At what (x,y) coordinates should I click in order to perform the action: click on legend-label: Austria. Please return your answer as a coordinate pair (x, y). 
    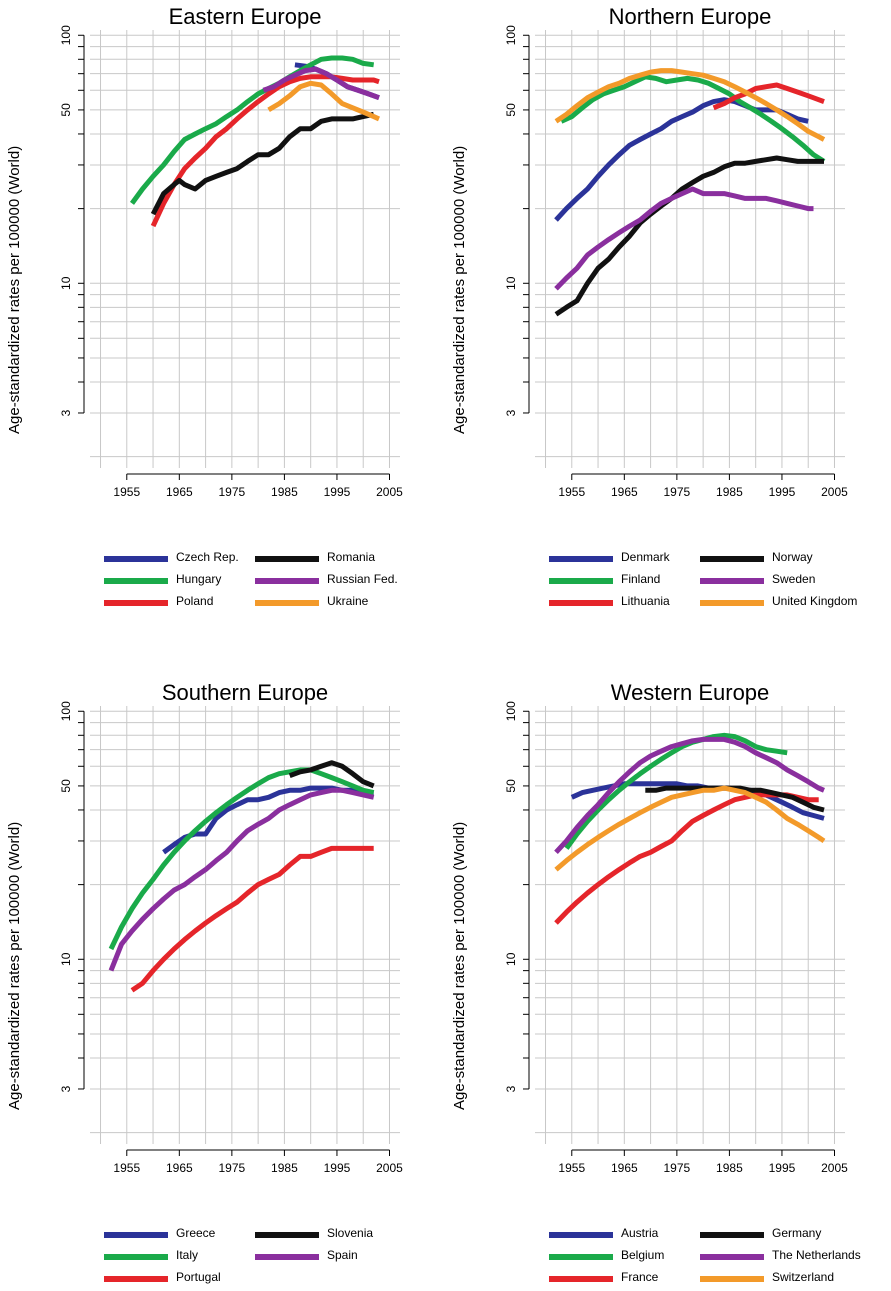
    Looking at the image, I should click on (639, 1233).